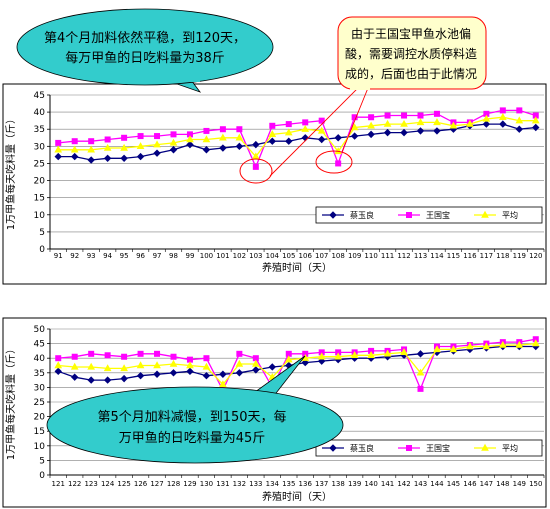 This screenshot has height=509, width=550. Describe the element at coordinates (40, 330) in the screenshot. I see `chart2-ytick-label: 50` at that location.